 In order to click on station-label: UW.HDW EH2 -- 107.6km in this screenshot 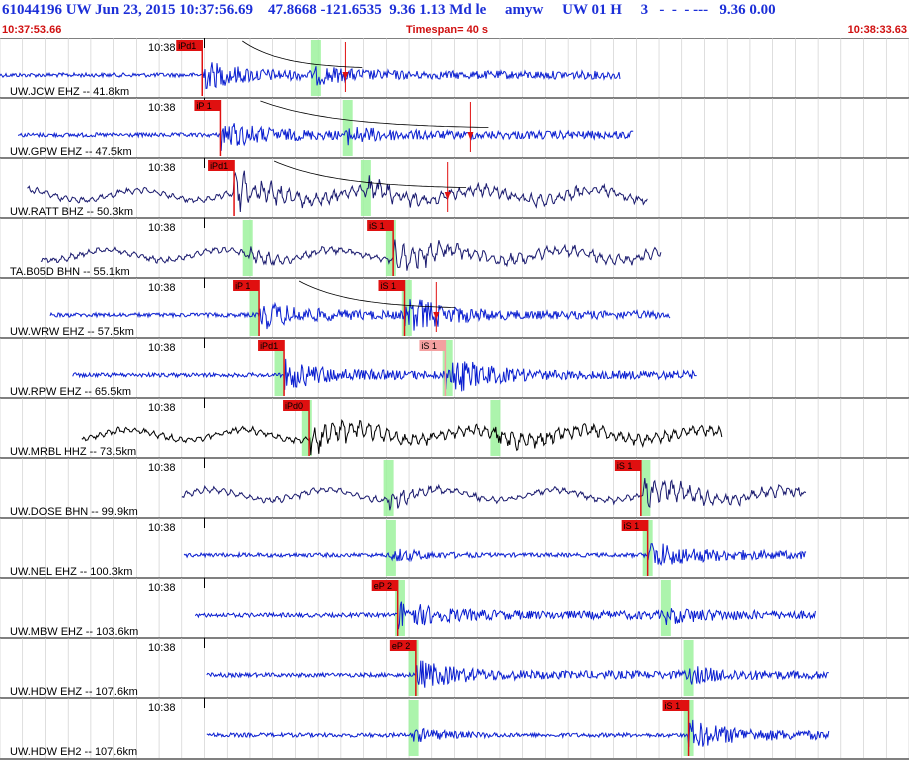, I will do `click(73, 752)`.